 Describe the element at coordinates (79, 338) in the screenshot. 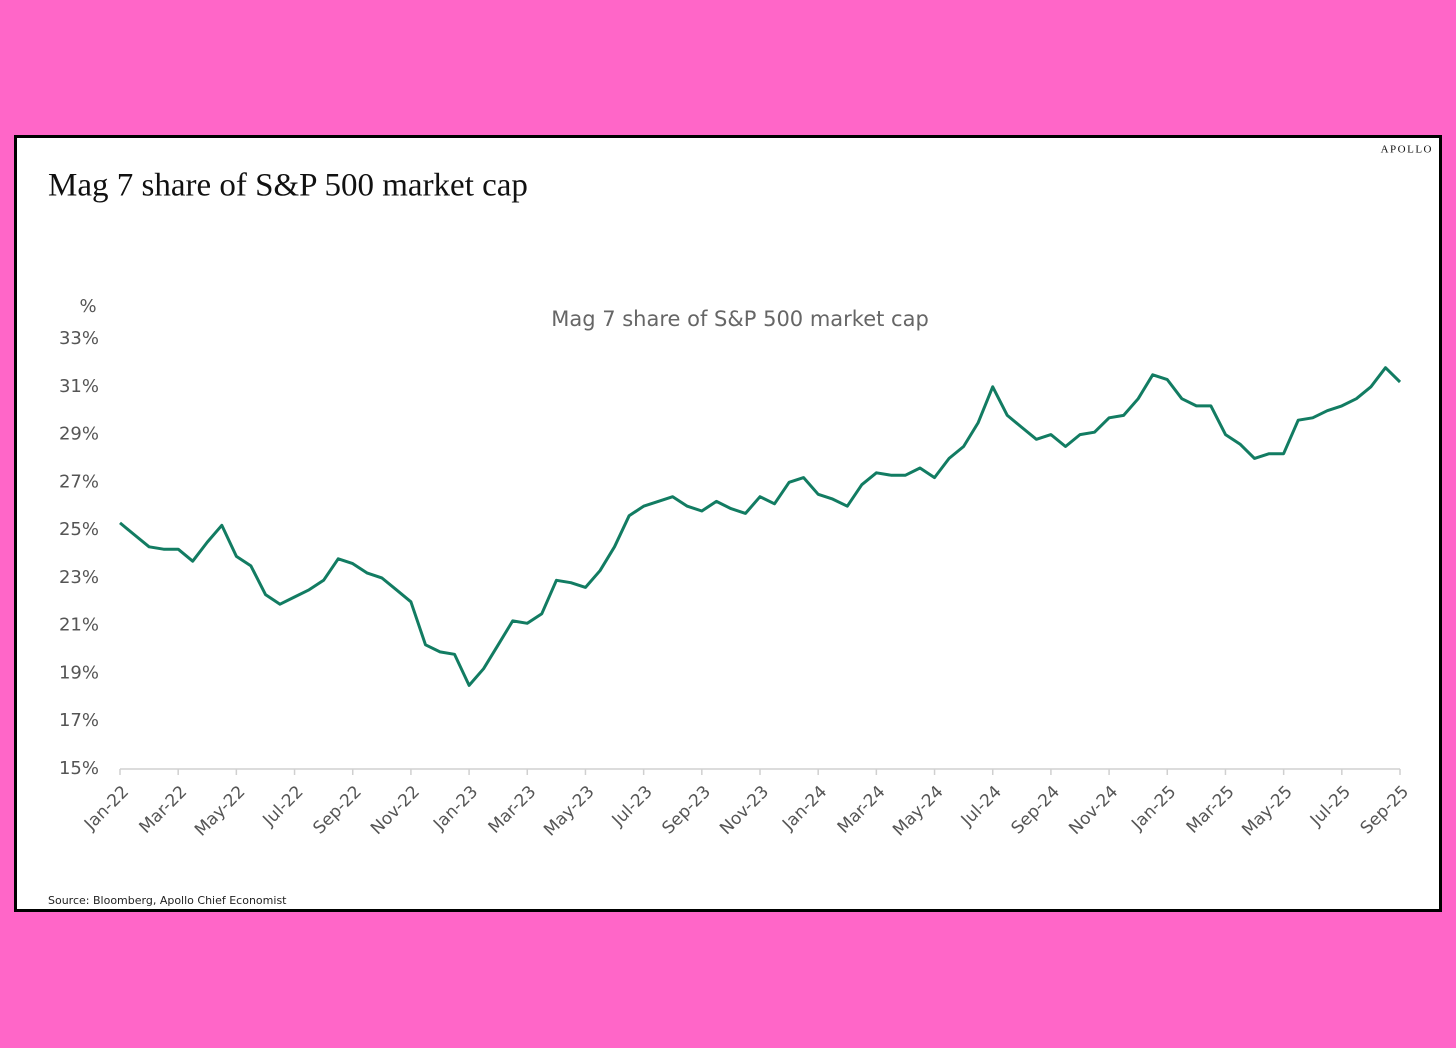

I see `y-tick-label: 33%` at that location.